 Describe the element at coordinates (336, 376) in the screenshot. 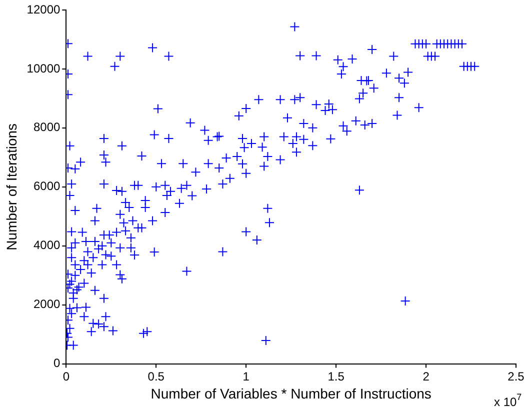

I see `x-tick-label: 1.5` at that location.